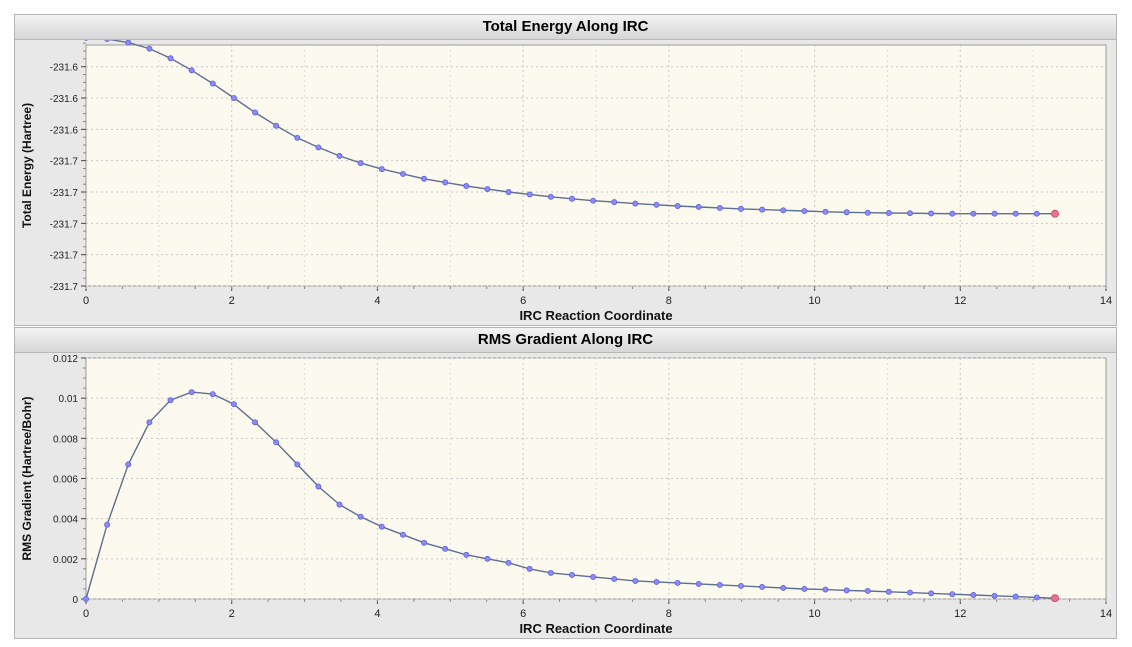  Describe the element at coordinates (565, 340) in the screenshot. I see `gradient-chart-title: RMS Gradient Along IRC` at that location.